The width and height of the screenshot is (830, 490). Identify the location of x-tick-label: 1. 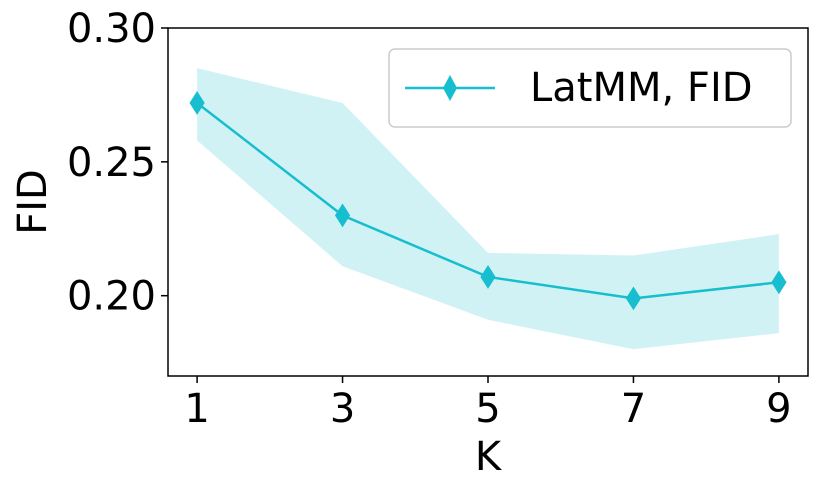
(196, 409).